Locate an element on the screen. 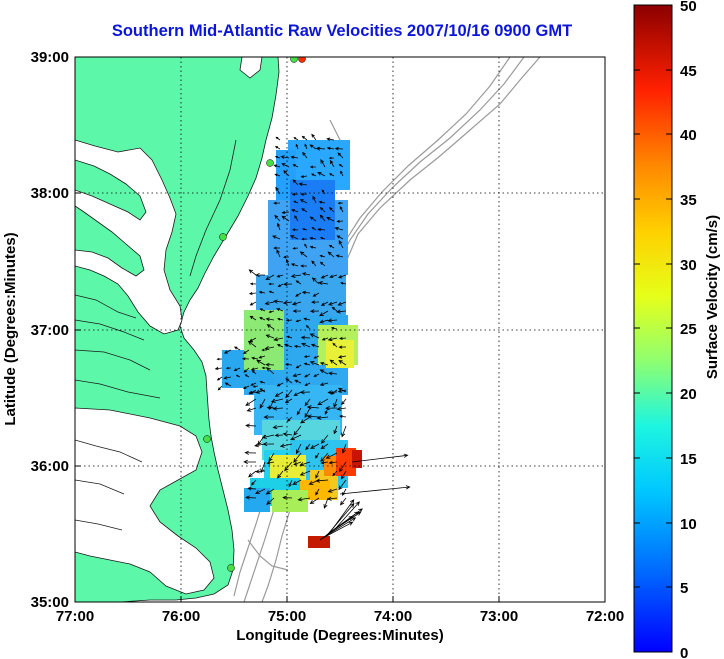 The height and width of the screenshot is (659, 724). rivers is located at coordinates (118, 412).